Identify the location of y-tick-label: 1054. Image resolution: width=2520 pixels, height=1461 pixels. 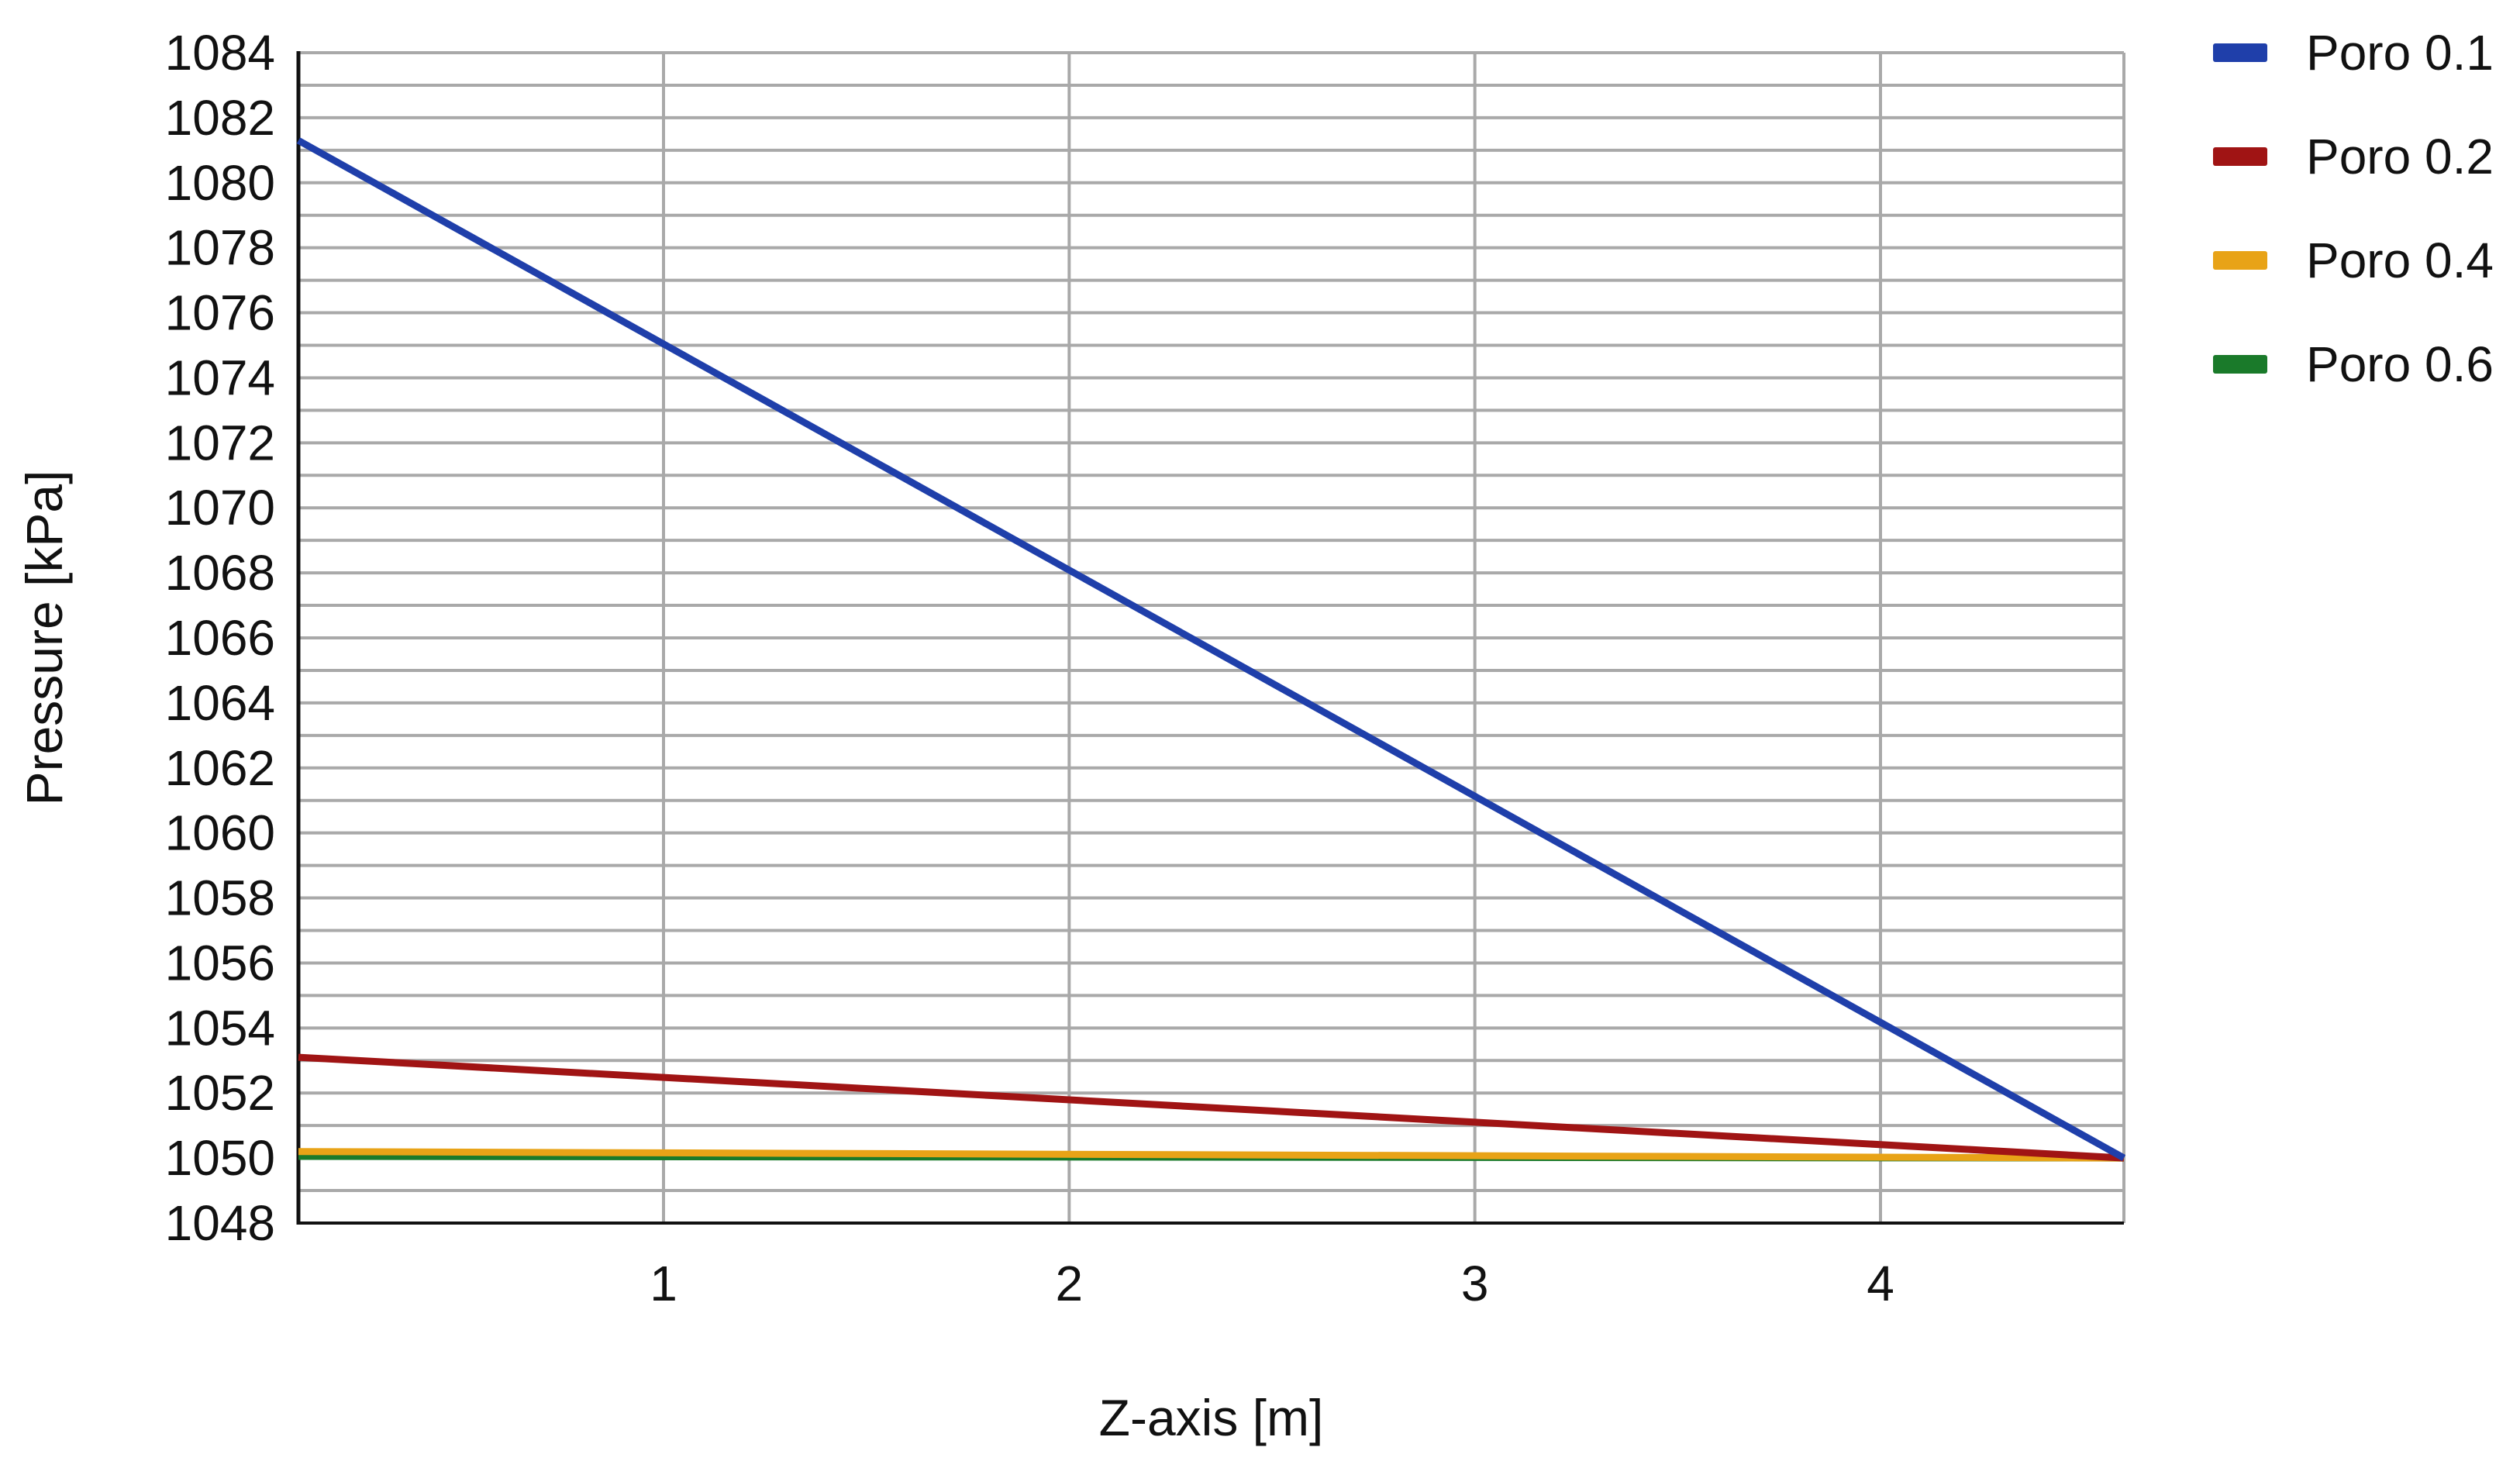
(220, 1028).